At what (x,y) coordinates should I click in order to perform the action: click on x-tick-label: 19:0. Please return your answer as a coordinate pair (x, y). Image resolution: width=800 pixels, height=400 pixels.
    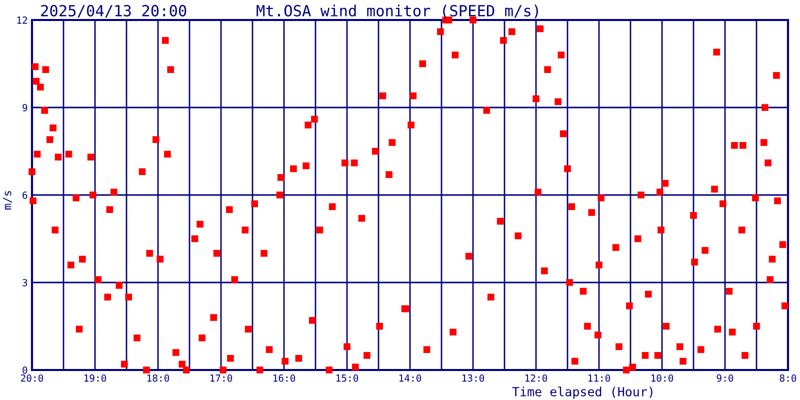
    Looking at the image, I should click on (95, 378).